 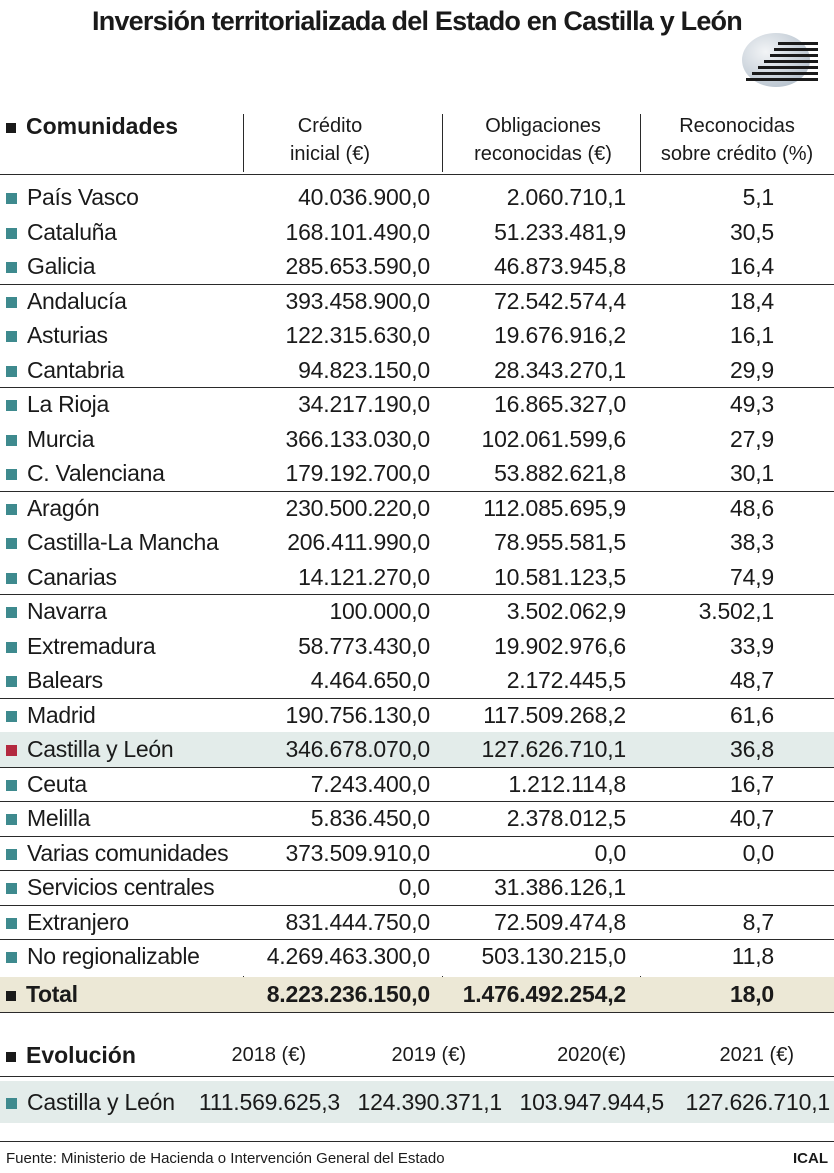 What do you see at coordinates (736, 611) in the screenshot?
I see `cell-pct: 3.502,1` at bounding box center [736, 611].